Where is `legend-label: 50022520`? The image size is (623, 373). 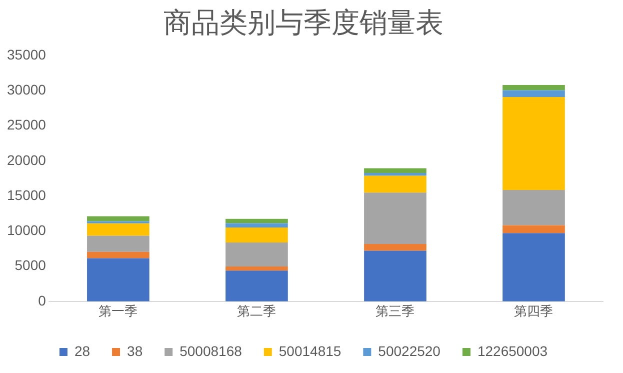 legend-label: 50022520 is located at coordinates (409, 350).